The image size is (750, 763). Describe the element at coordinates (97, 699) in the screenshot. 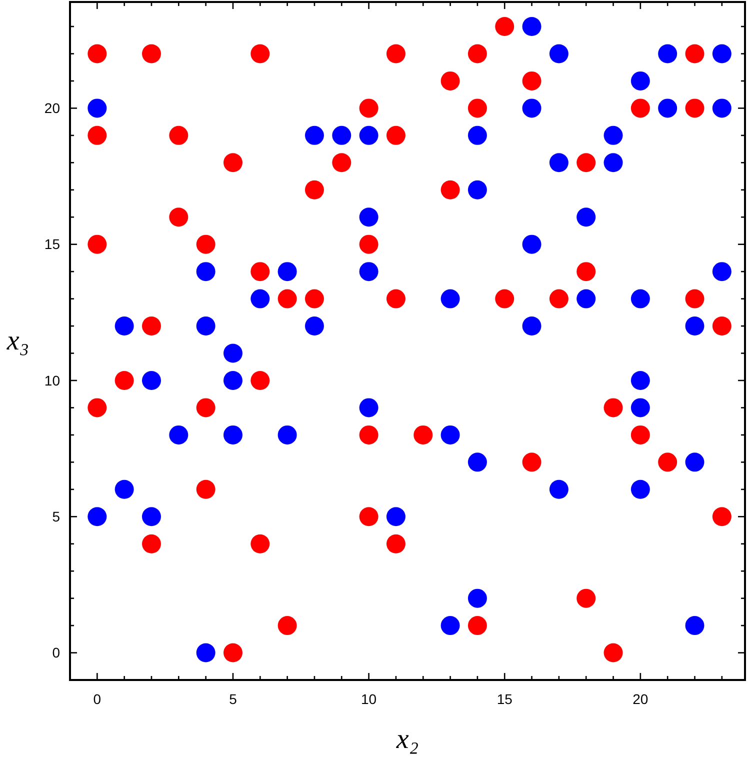

I see `x-tick-label: 0` at that location.